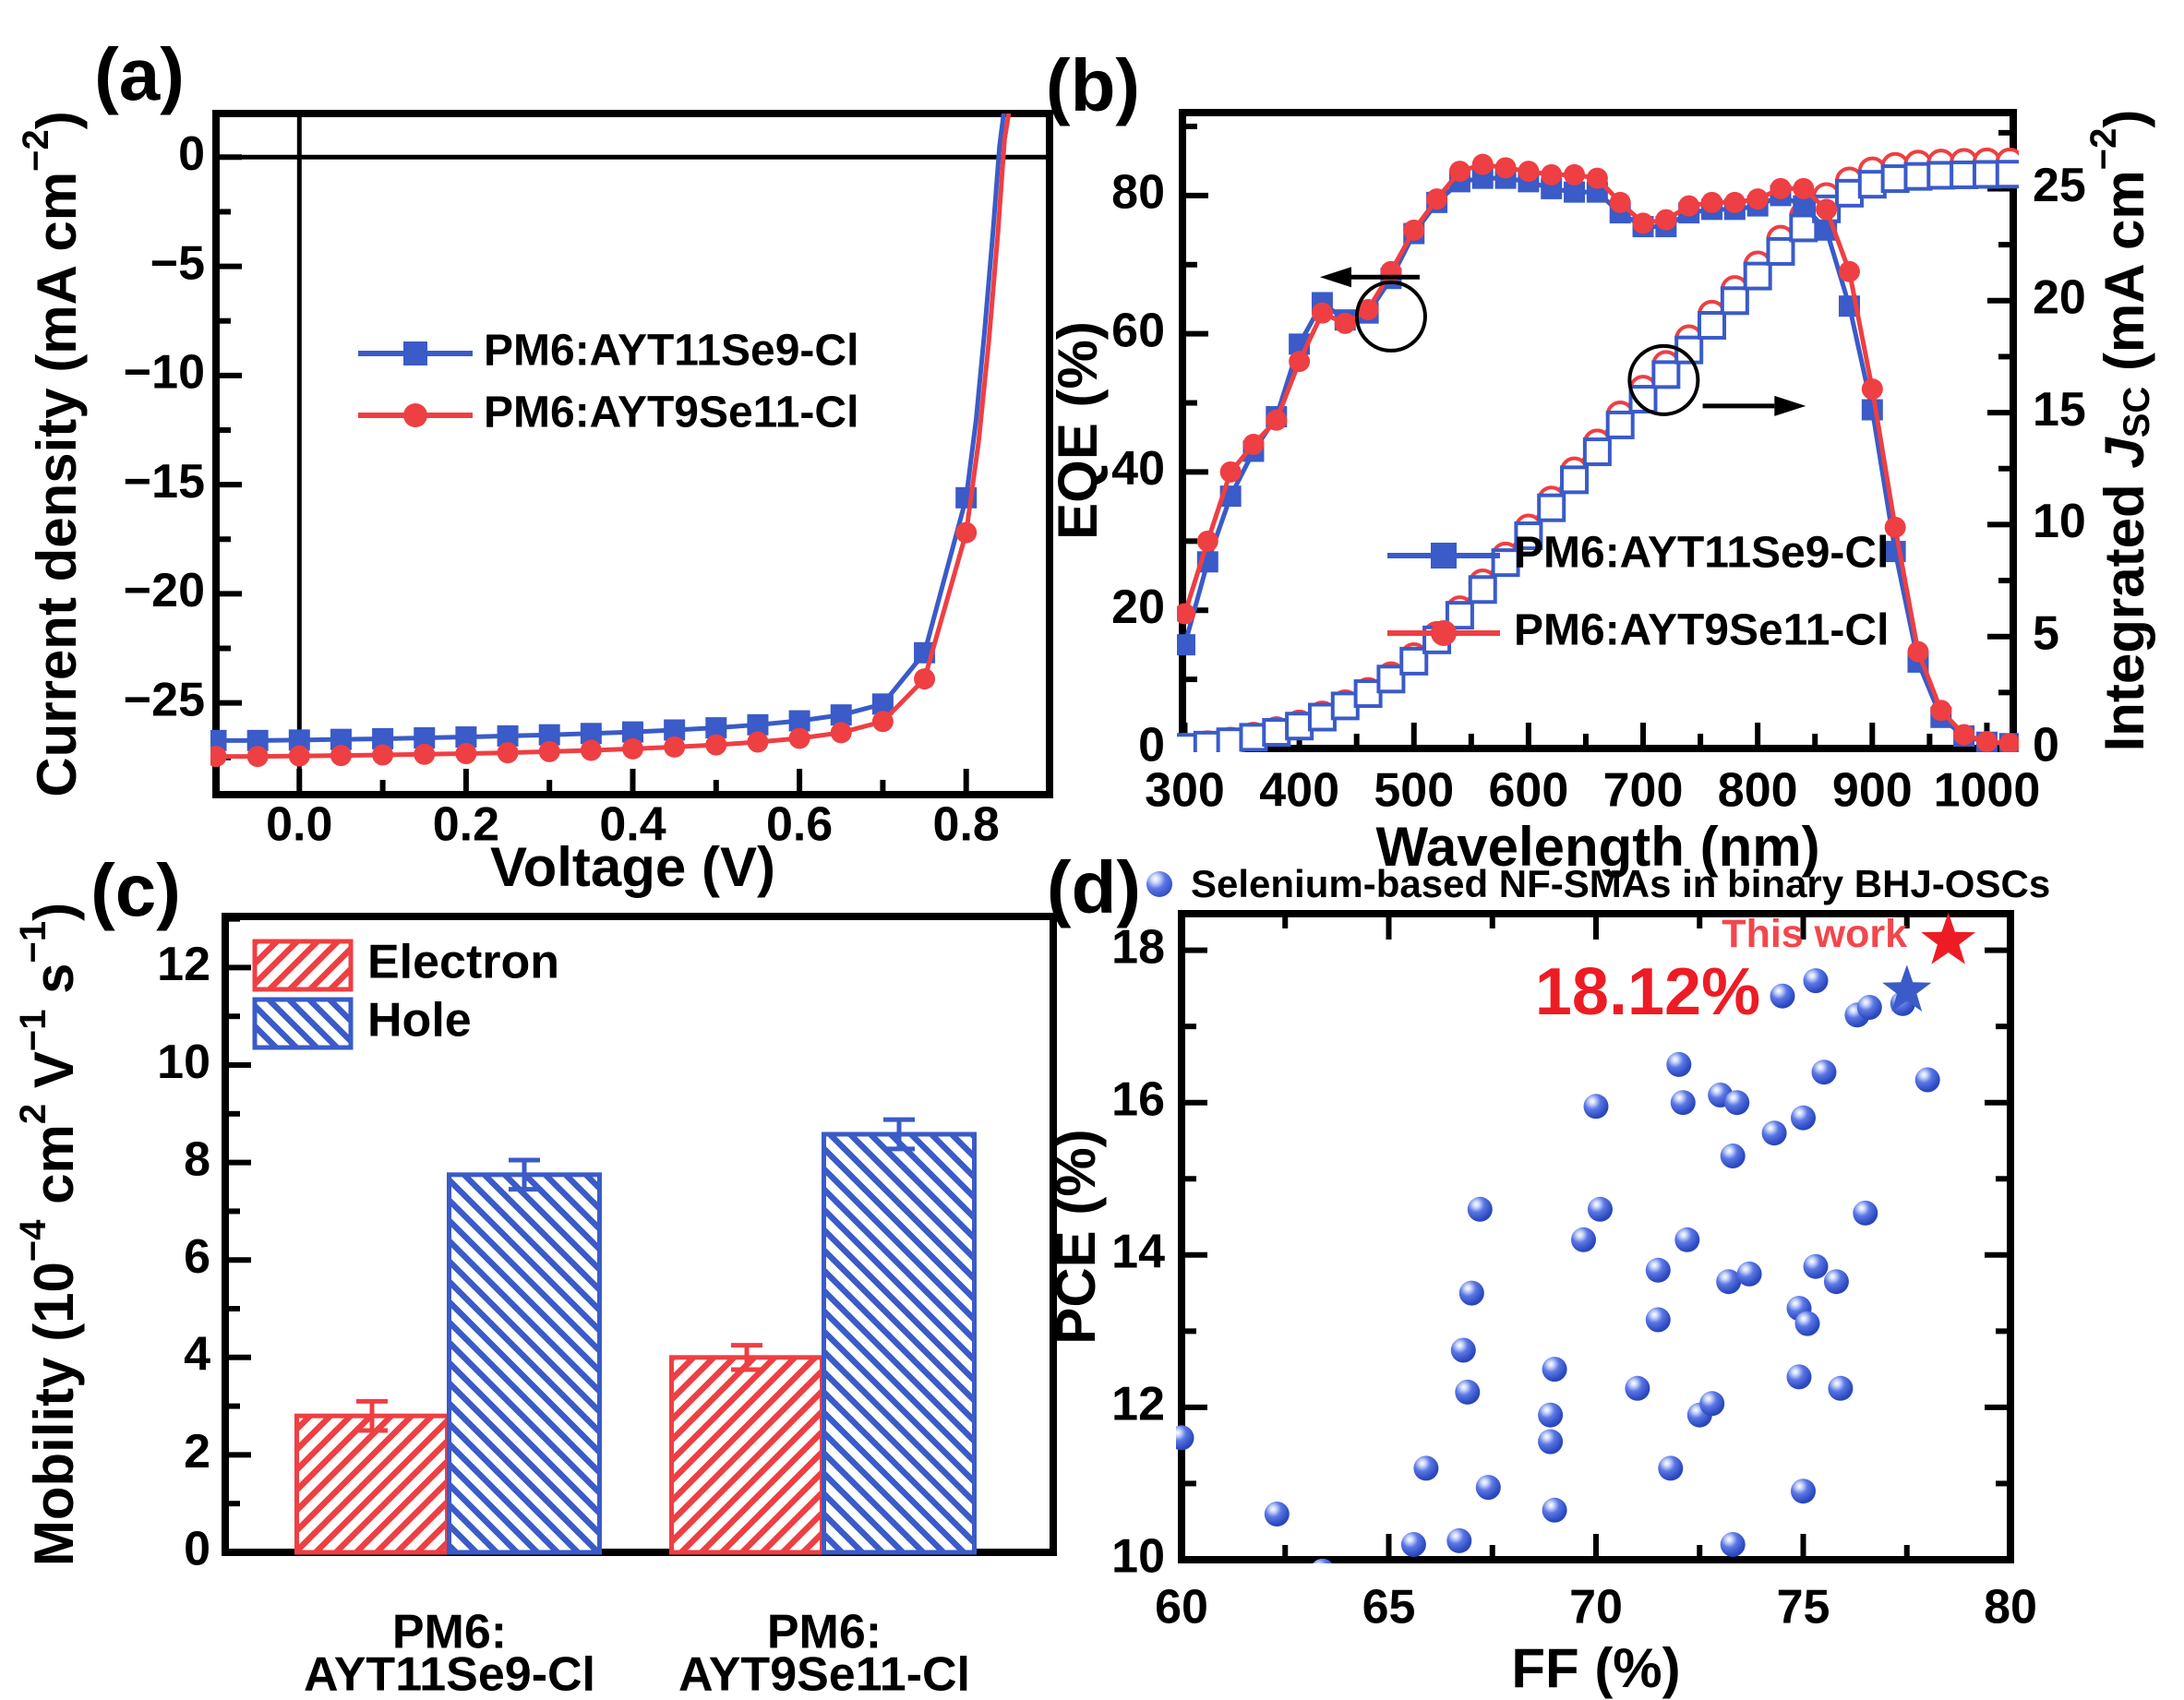  What do you see at coordinates (1076, 1236) in the screenshot?
I see `axis-title-y: PCE (%)` at bounding box center [1076, 1236].